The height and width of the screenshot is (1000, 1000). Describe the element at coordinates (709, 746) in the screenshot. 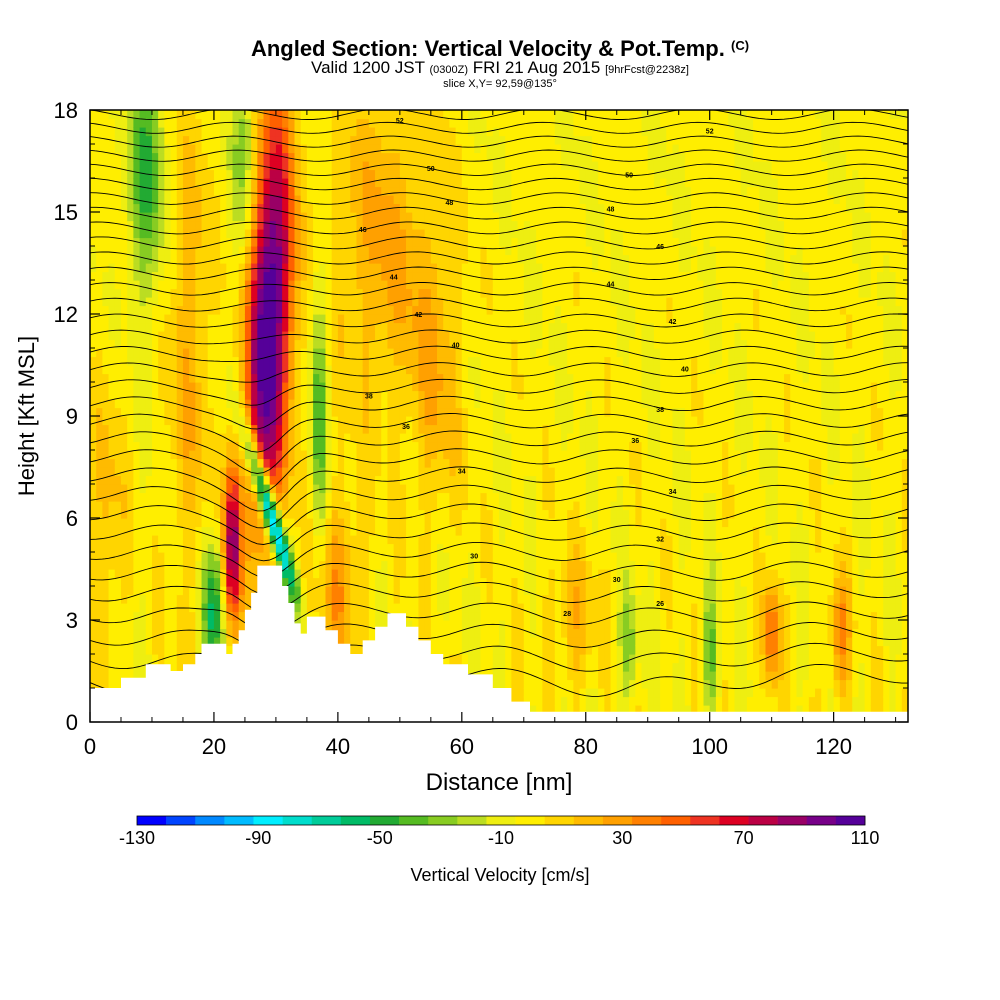

I see `x-tick-label-100: 100` at that location.